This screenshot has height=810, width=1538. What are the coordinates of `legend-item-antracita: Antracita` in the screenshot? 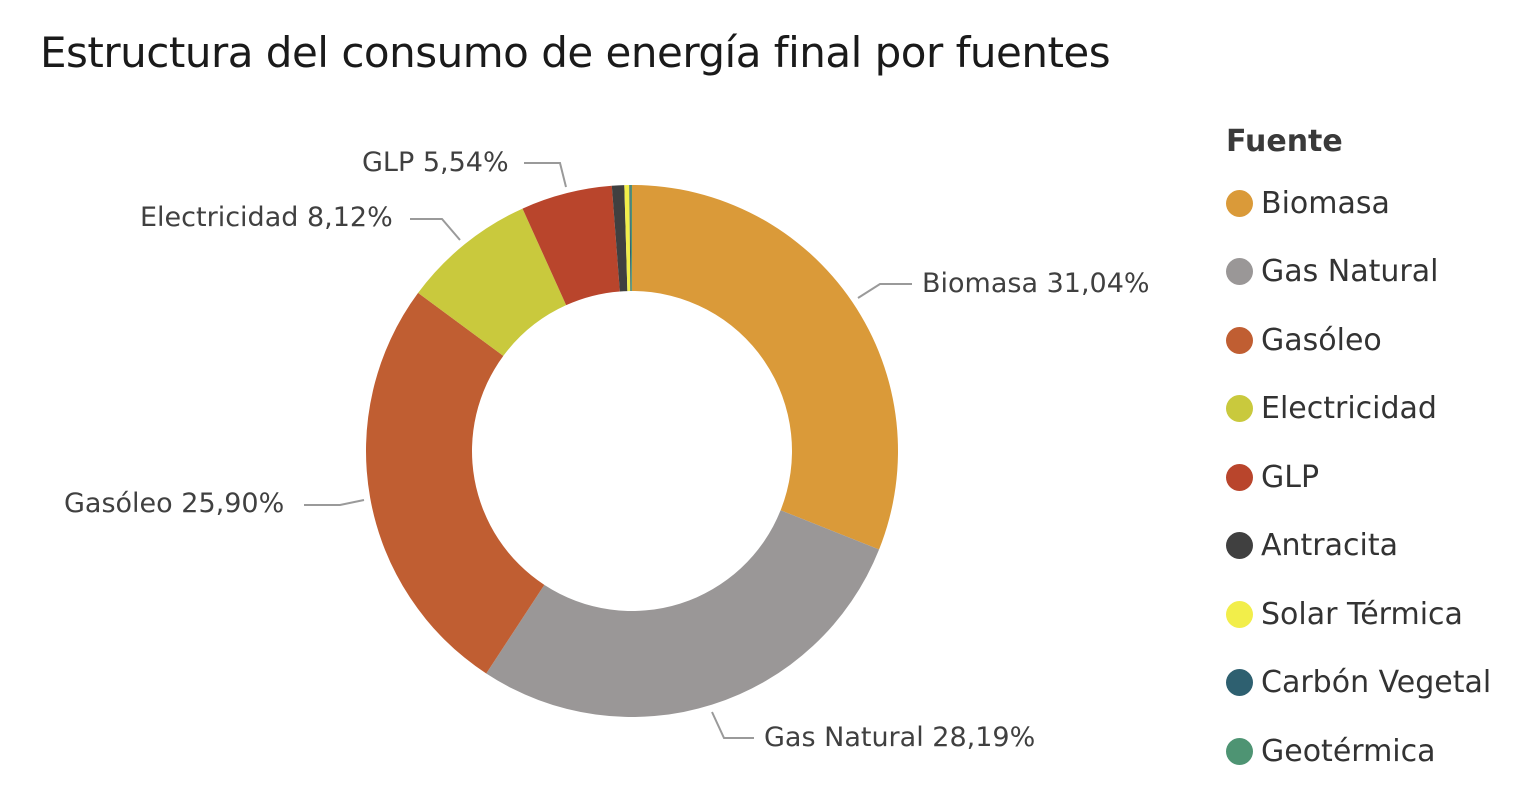 It's located at (1358, 546).